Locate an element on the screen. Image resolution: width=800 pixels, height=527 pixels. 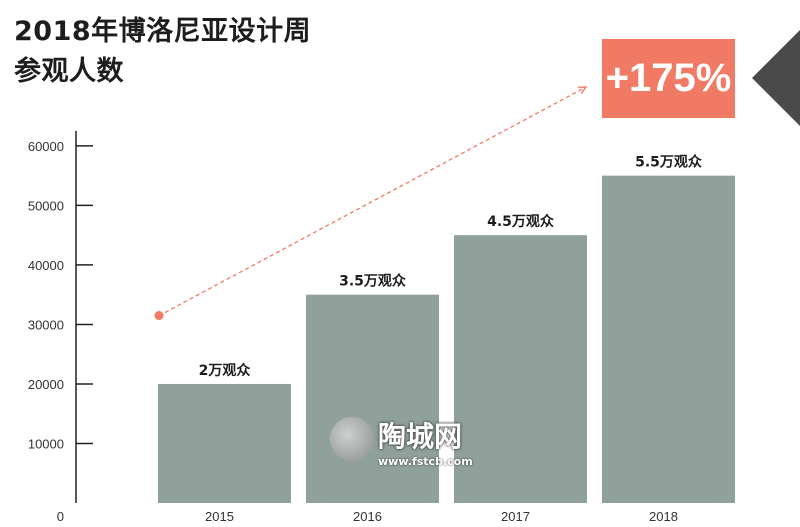
watermark-url: www.fstcb.com is located at coordinates (425, 461).